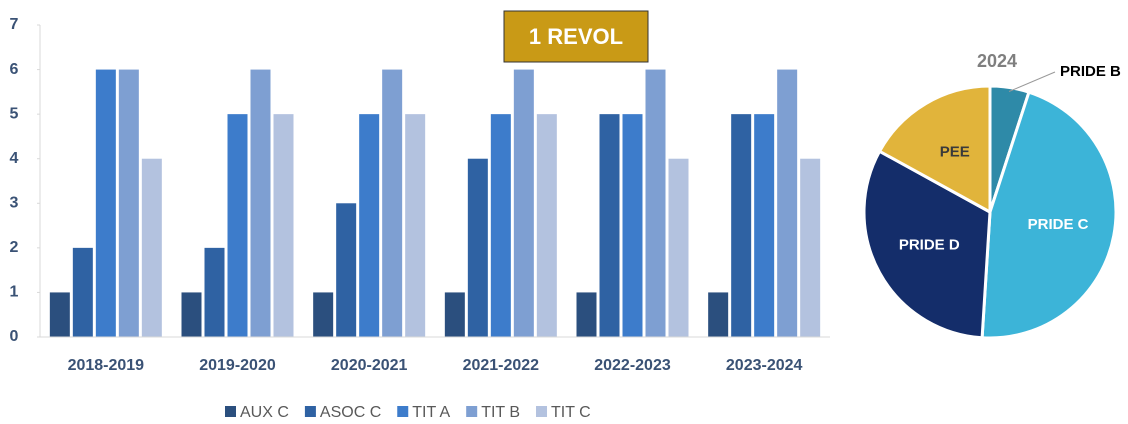 The width and height of the screenshot is (1128, 424). Describe the element at coordinates (14, 158) in the screenshot. I see `y-tick-label: 4` at that location.